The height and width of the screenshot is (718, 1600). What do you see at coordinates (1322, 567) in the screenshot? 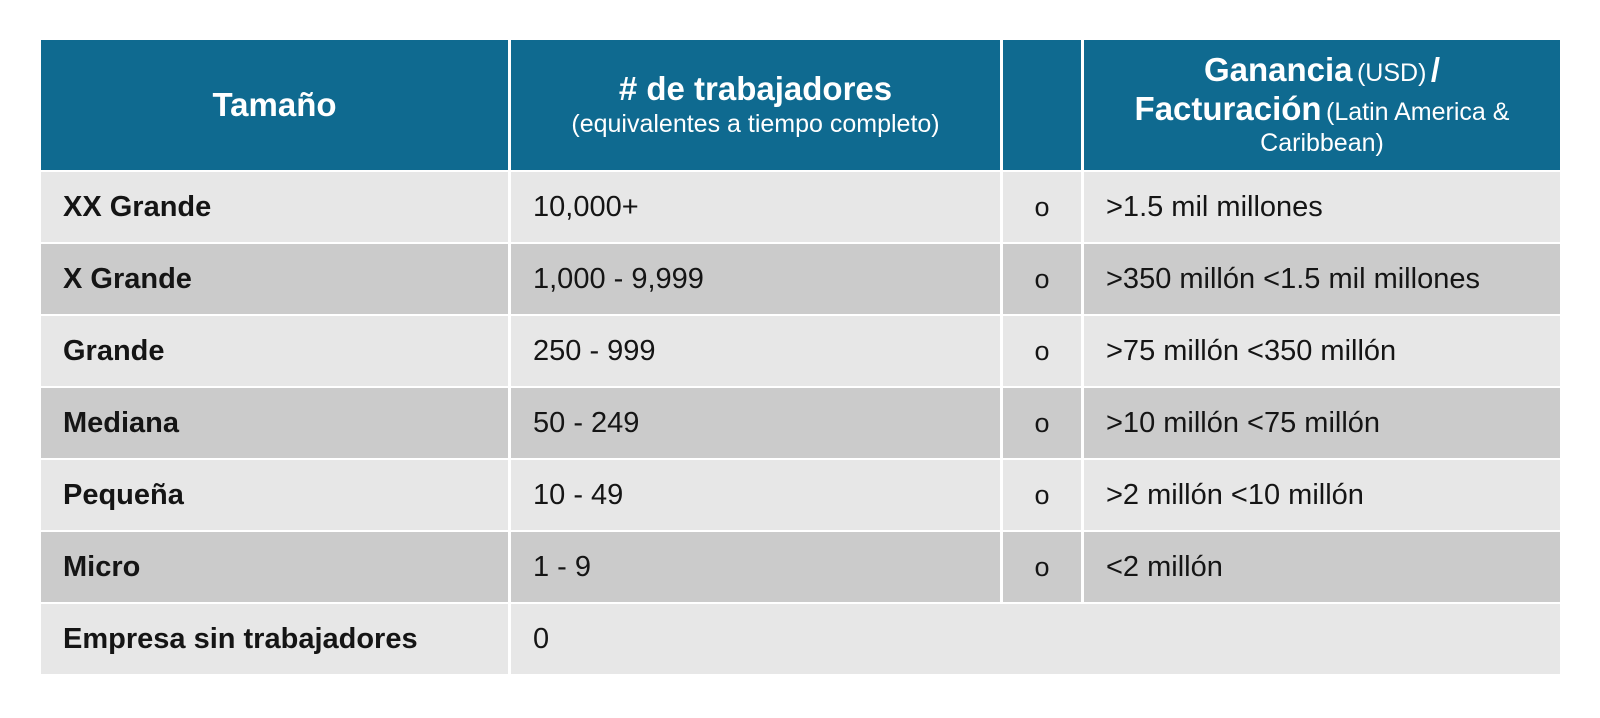
I see `row-micro-revenue: <2 millón` at bounding box center [1322, 567].